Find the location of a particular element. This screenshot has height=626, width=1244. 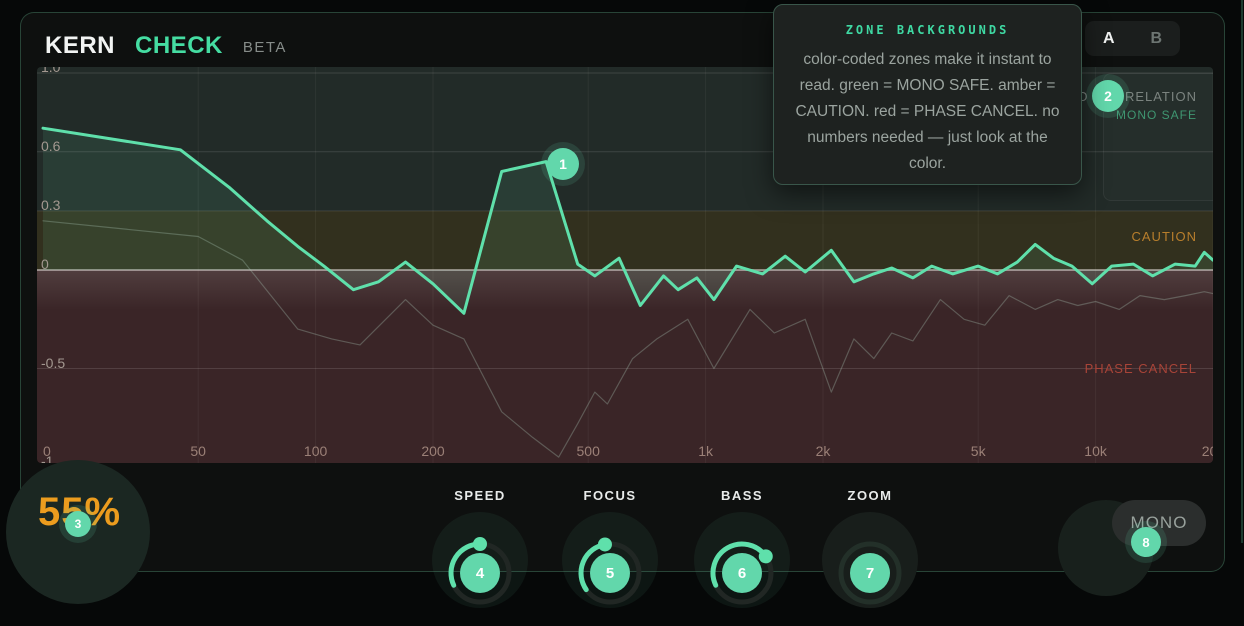

callout-1-line-peak: 1 is located at coordinates (563, 164).